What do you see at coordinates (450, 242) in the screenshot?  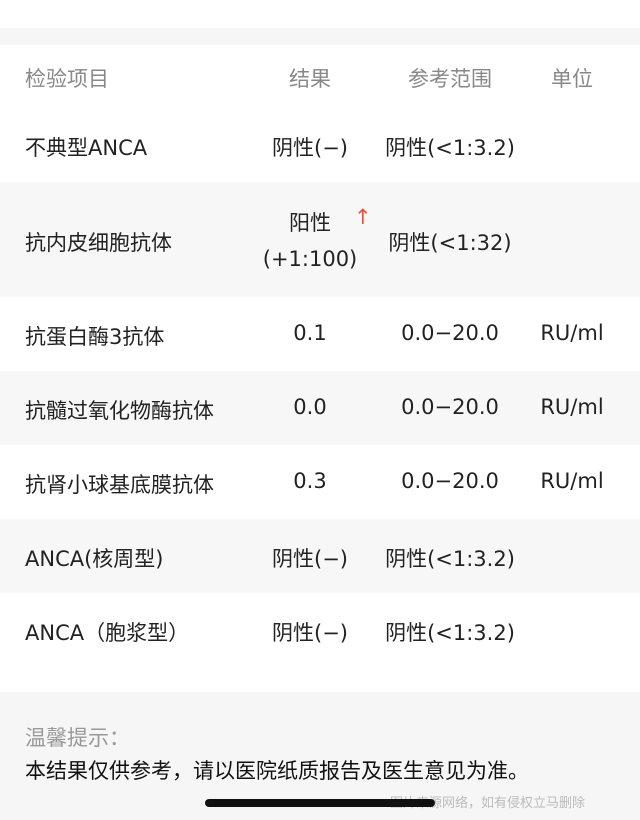 I see `reference-range: 阴性(<1:32)` at bounding box center [450, 242].